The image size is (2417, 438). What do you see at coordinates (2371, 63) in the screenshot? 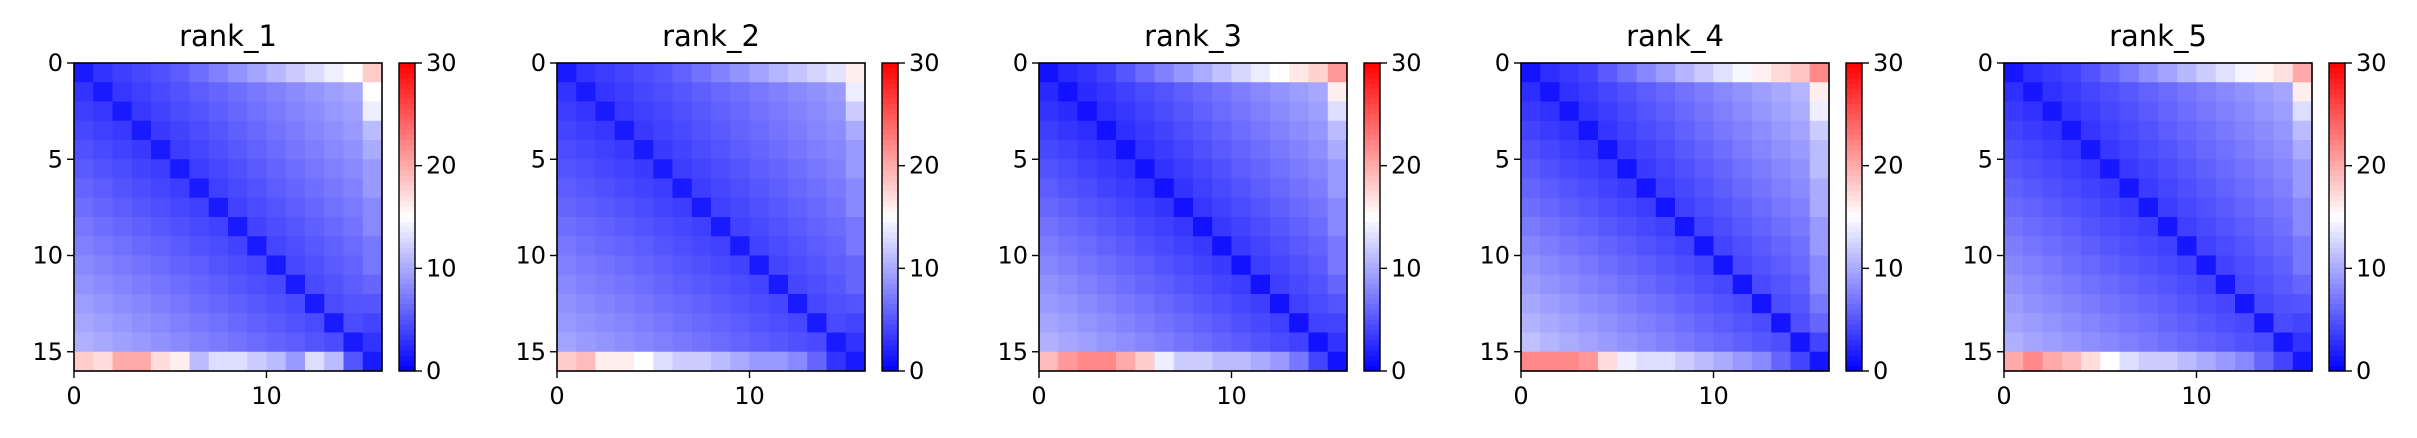
I see `colorbar-tick-label: 30` at bounding box center [2371, 63].